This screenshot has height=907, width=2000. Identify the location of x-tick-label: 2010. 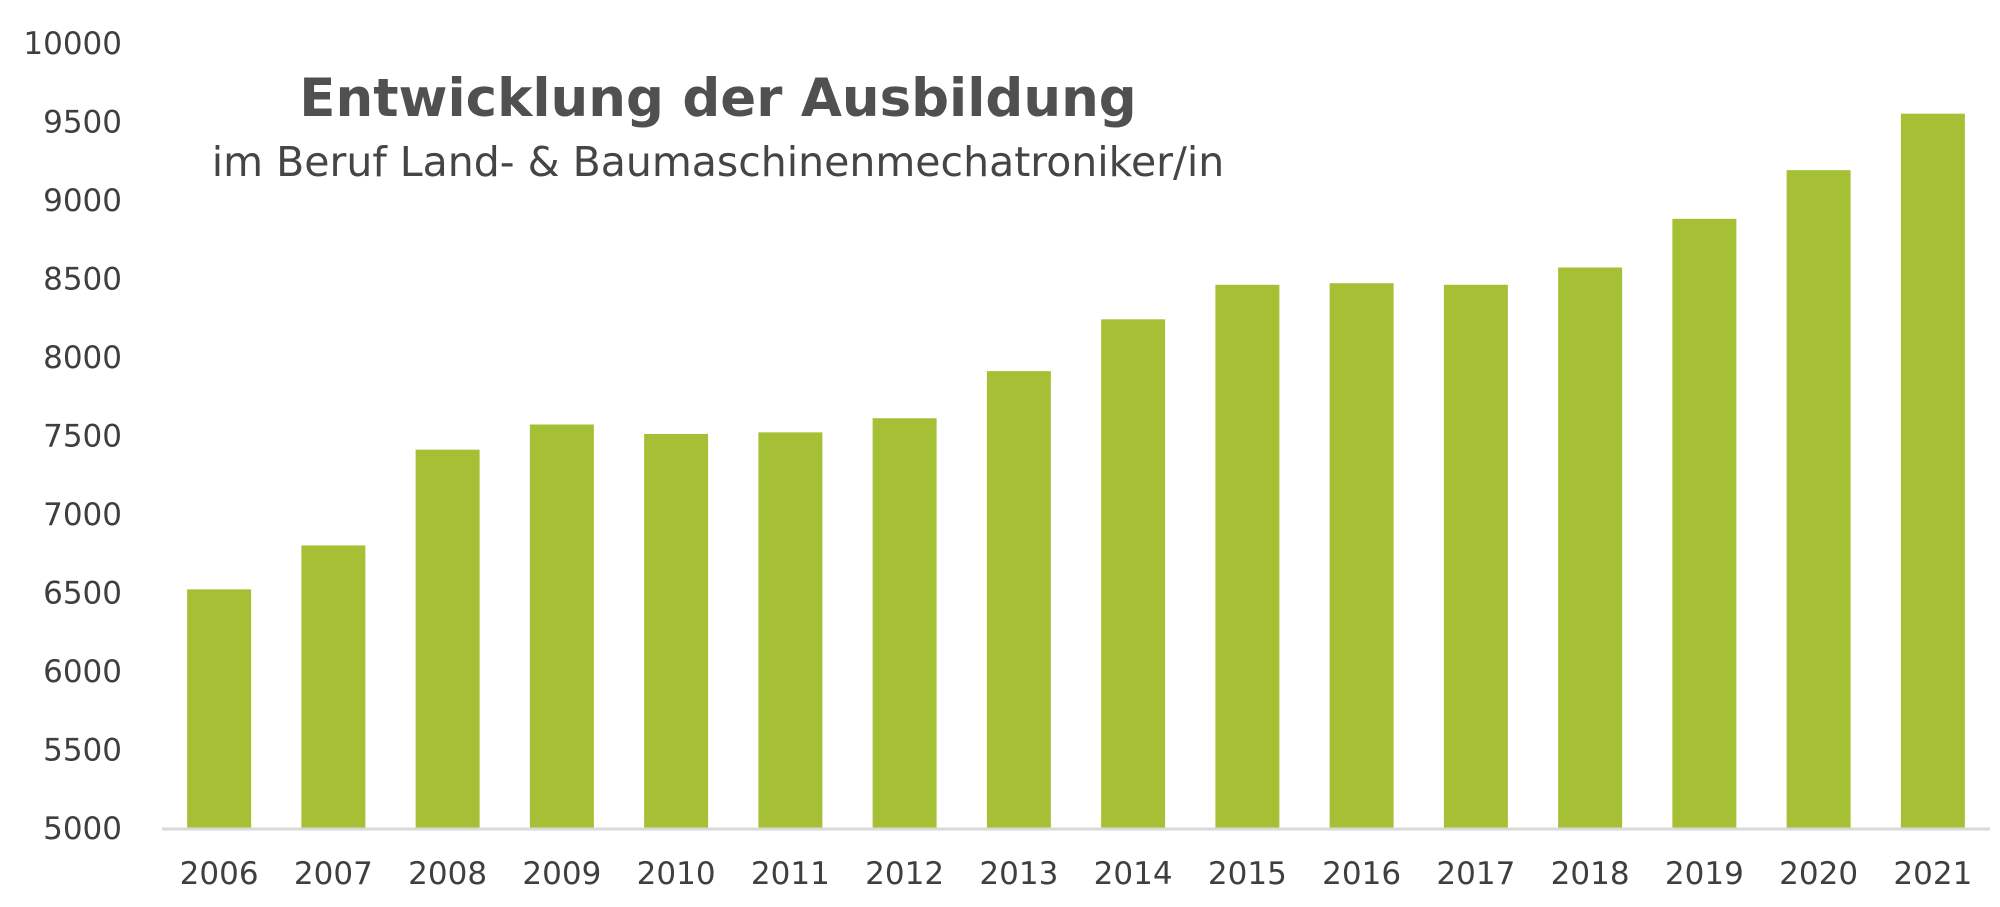
(676, 874).